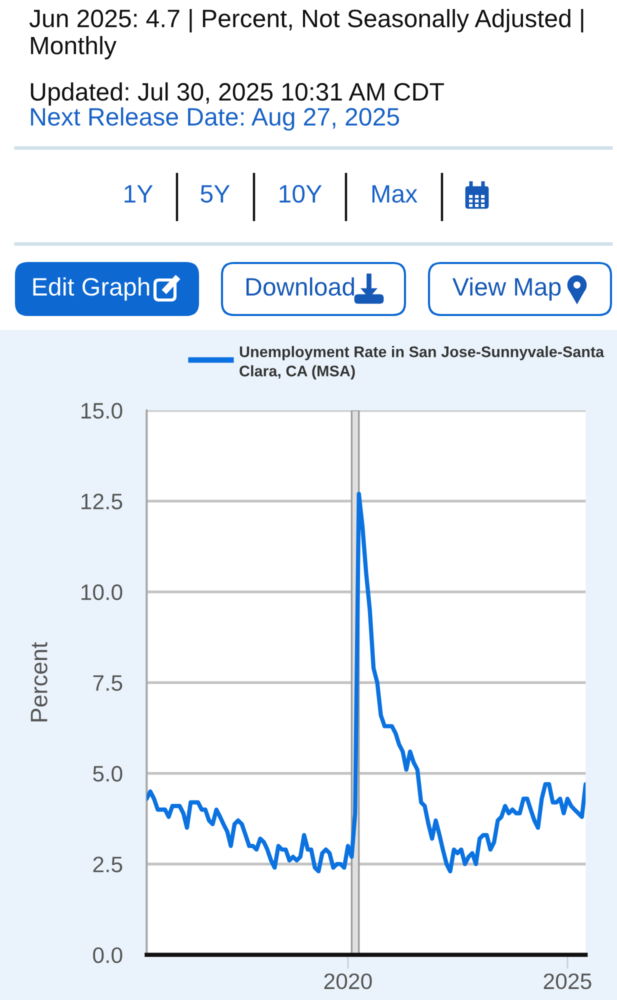 The height and width of the screenshot is (1000, 617). Describe the element at coordinates (215, 119) in the screenshot. I see `text: Next Release Date: Aug 27, 2025` at that location.